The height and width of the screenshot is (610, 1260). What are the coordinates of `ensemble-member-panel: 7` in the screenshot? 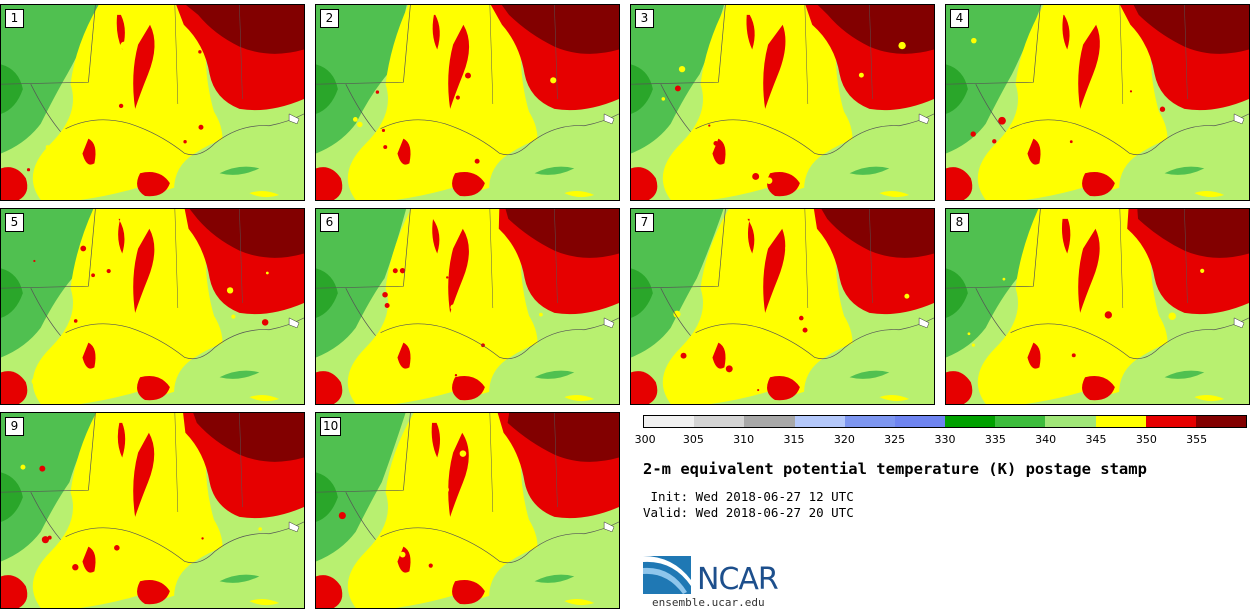 It's located at (782, 306).